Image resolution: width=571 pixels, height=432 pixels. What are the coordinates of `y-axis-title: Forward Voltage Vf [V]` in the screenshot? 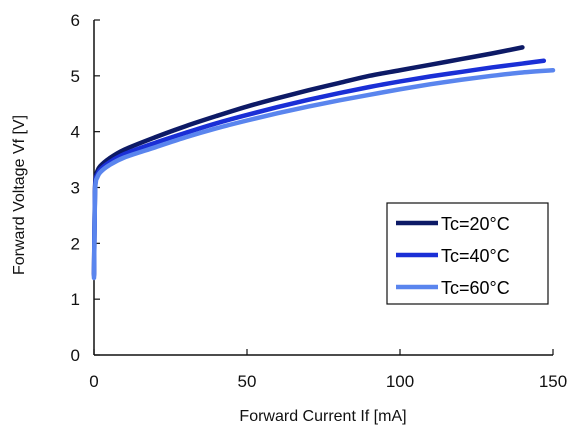 It's located at (19, 195).